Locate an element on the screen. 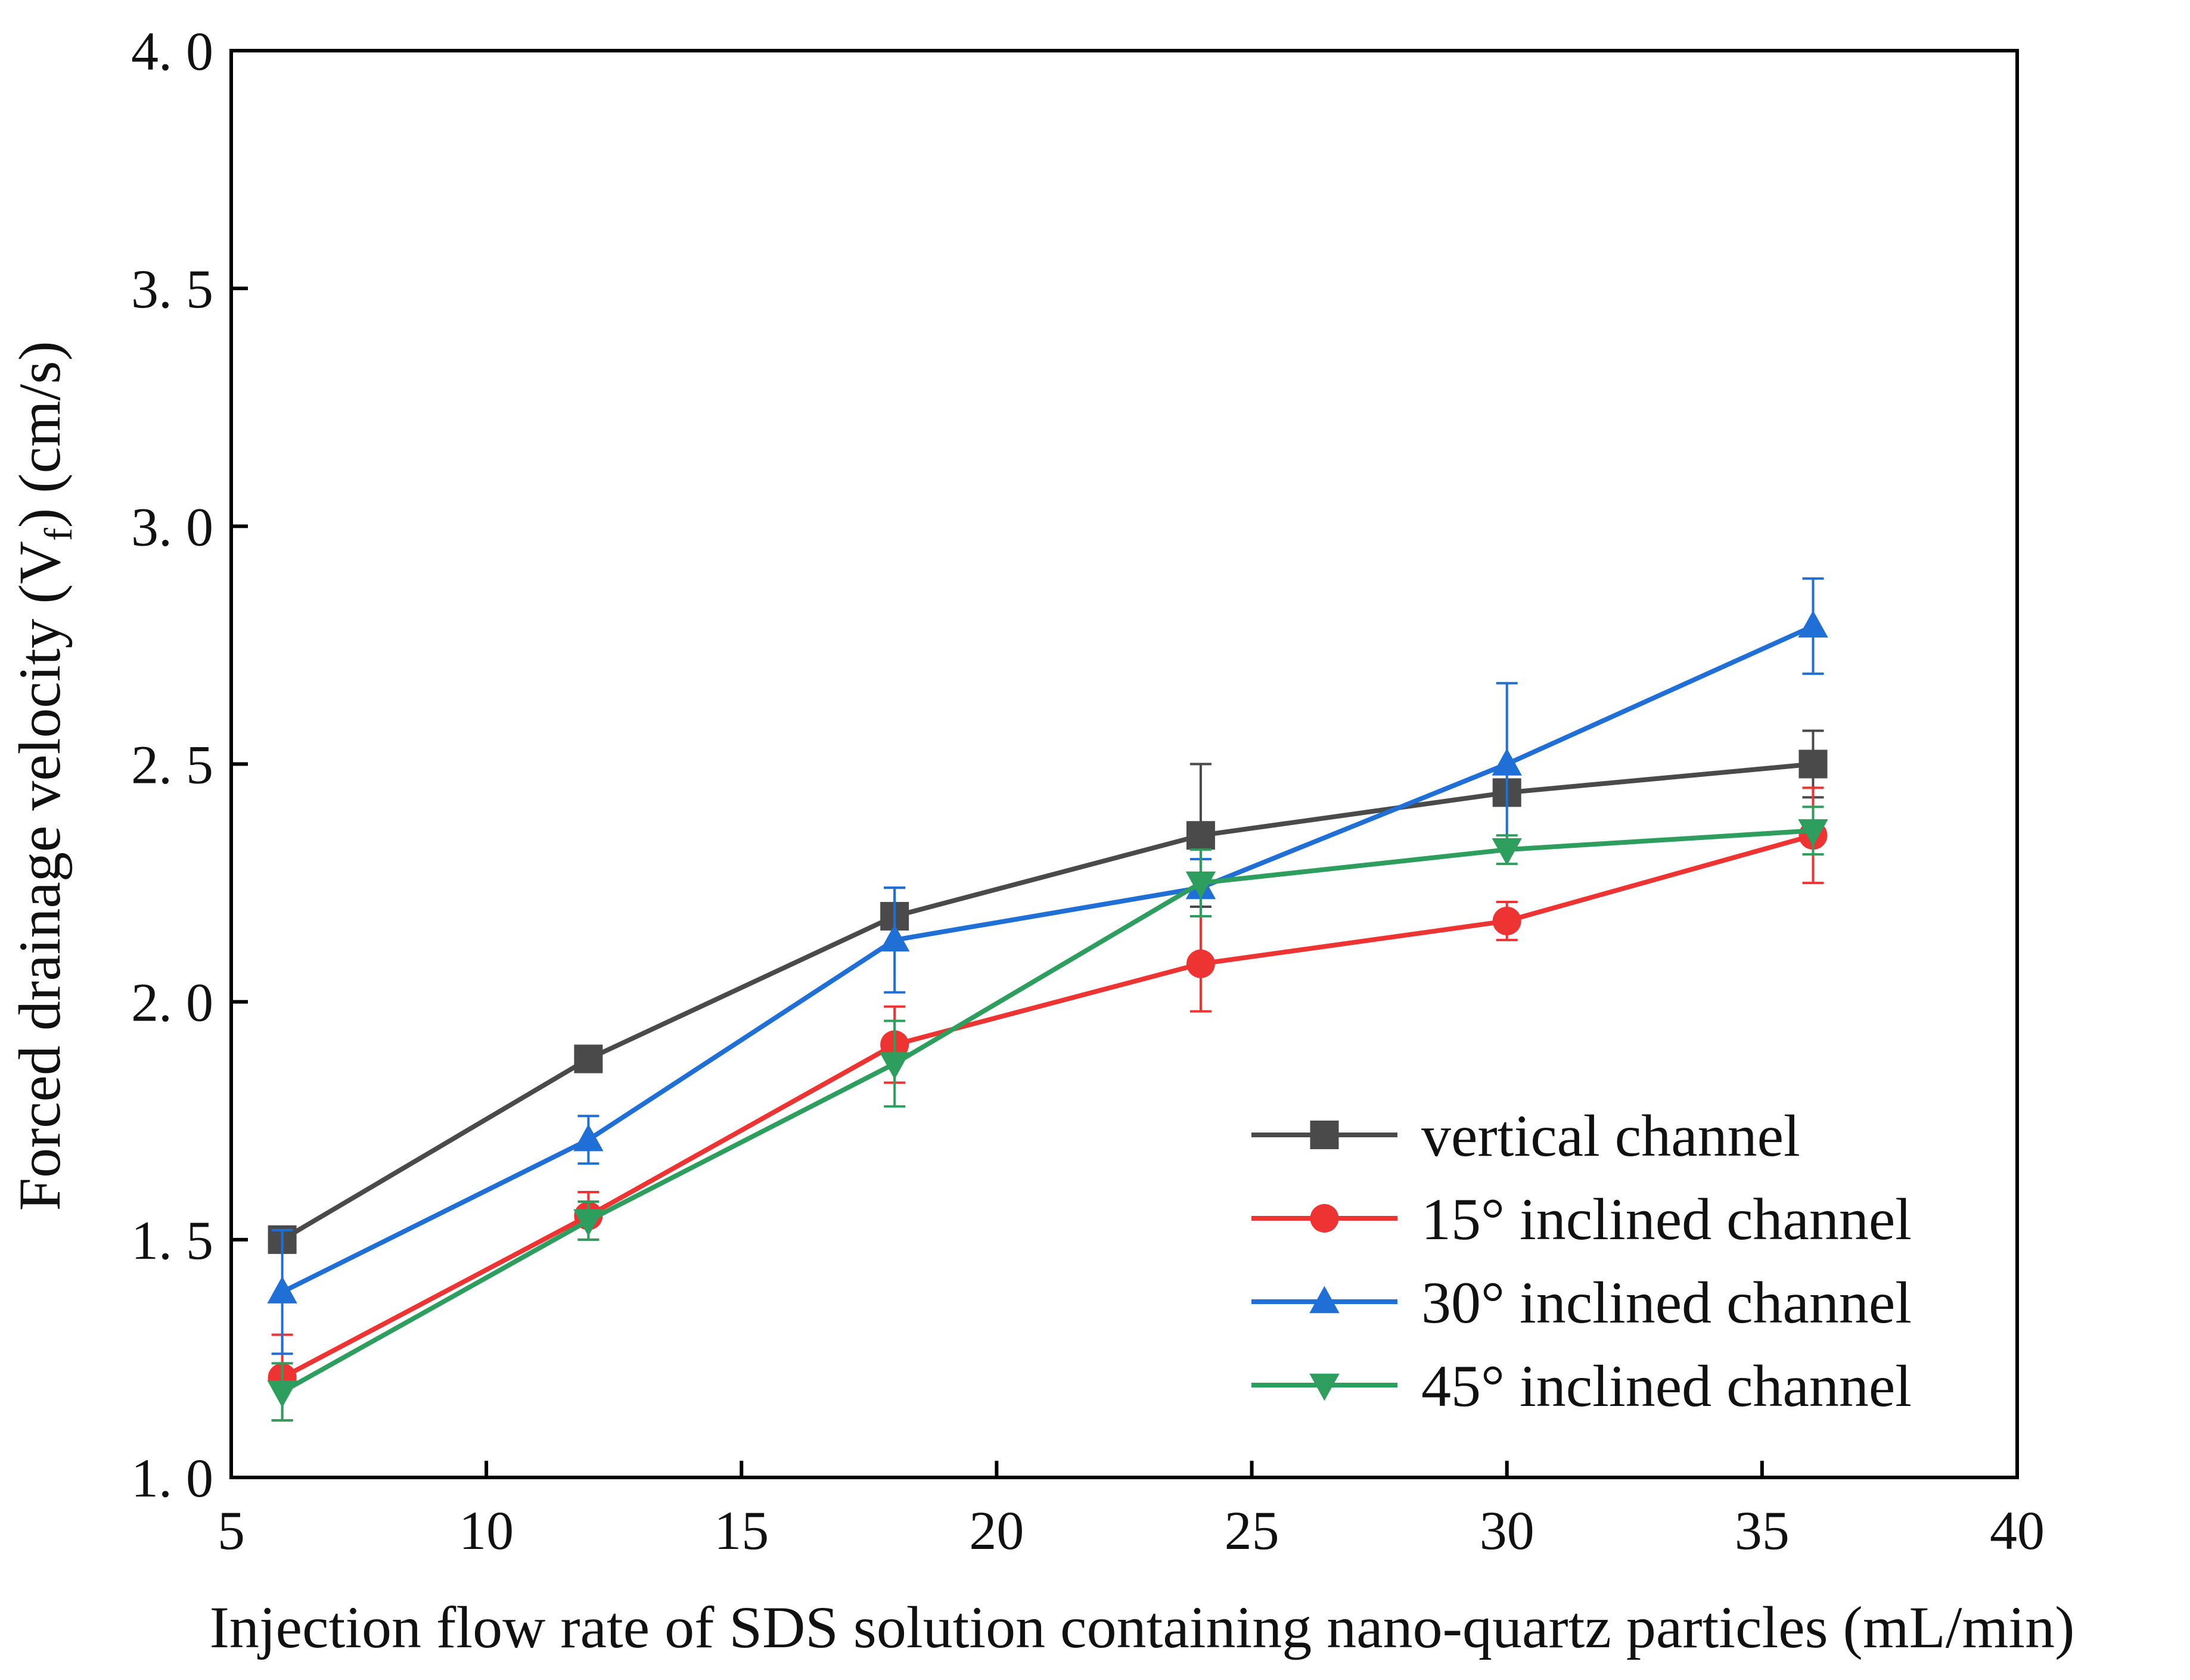 The width and height of the screenshot is (2190, 1680). legend-label: vertical channel is located at coordinates (1611, 1136).